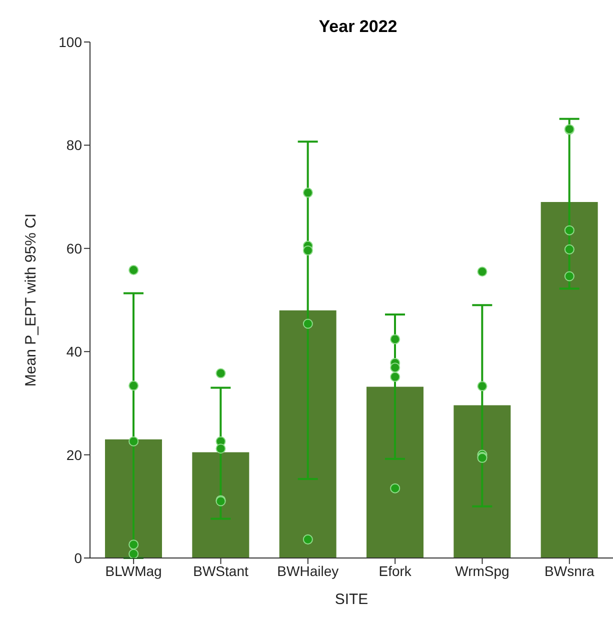 The width and height of the screenshot is (613, 636). I want to click on y-tick-label: 60, so click(74, 248).